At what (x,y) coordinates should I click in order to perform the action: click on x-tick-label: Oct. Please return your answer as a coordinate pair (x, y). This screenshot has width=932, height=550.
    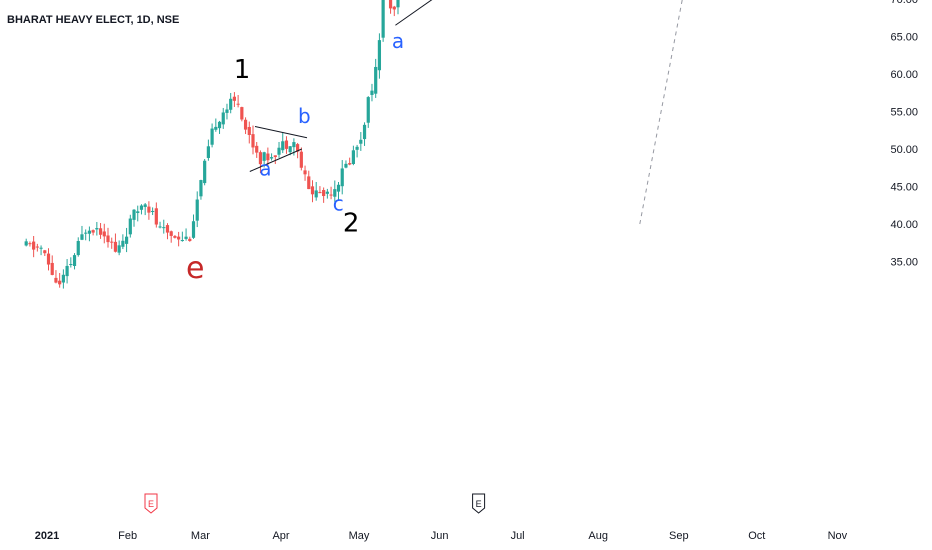
    Looking at the image, I should click on (756, 536).